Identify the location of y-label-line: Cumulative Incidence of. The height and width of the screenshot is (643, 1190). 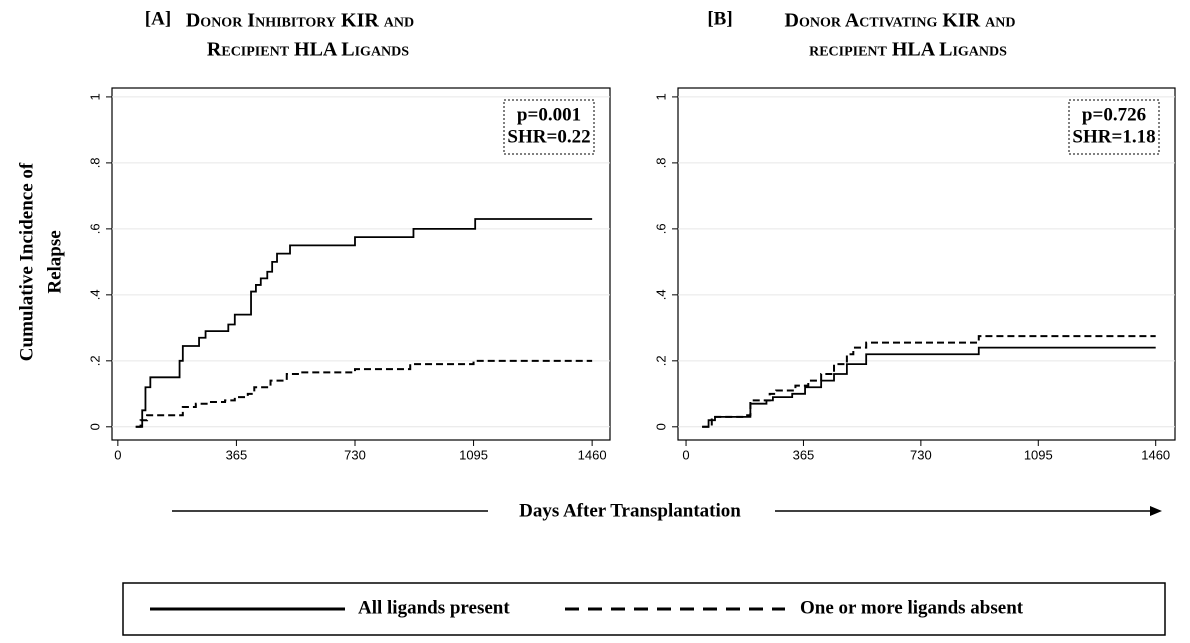
(26, 261).